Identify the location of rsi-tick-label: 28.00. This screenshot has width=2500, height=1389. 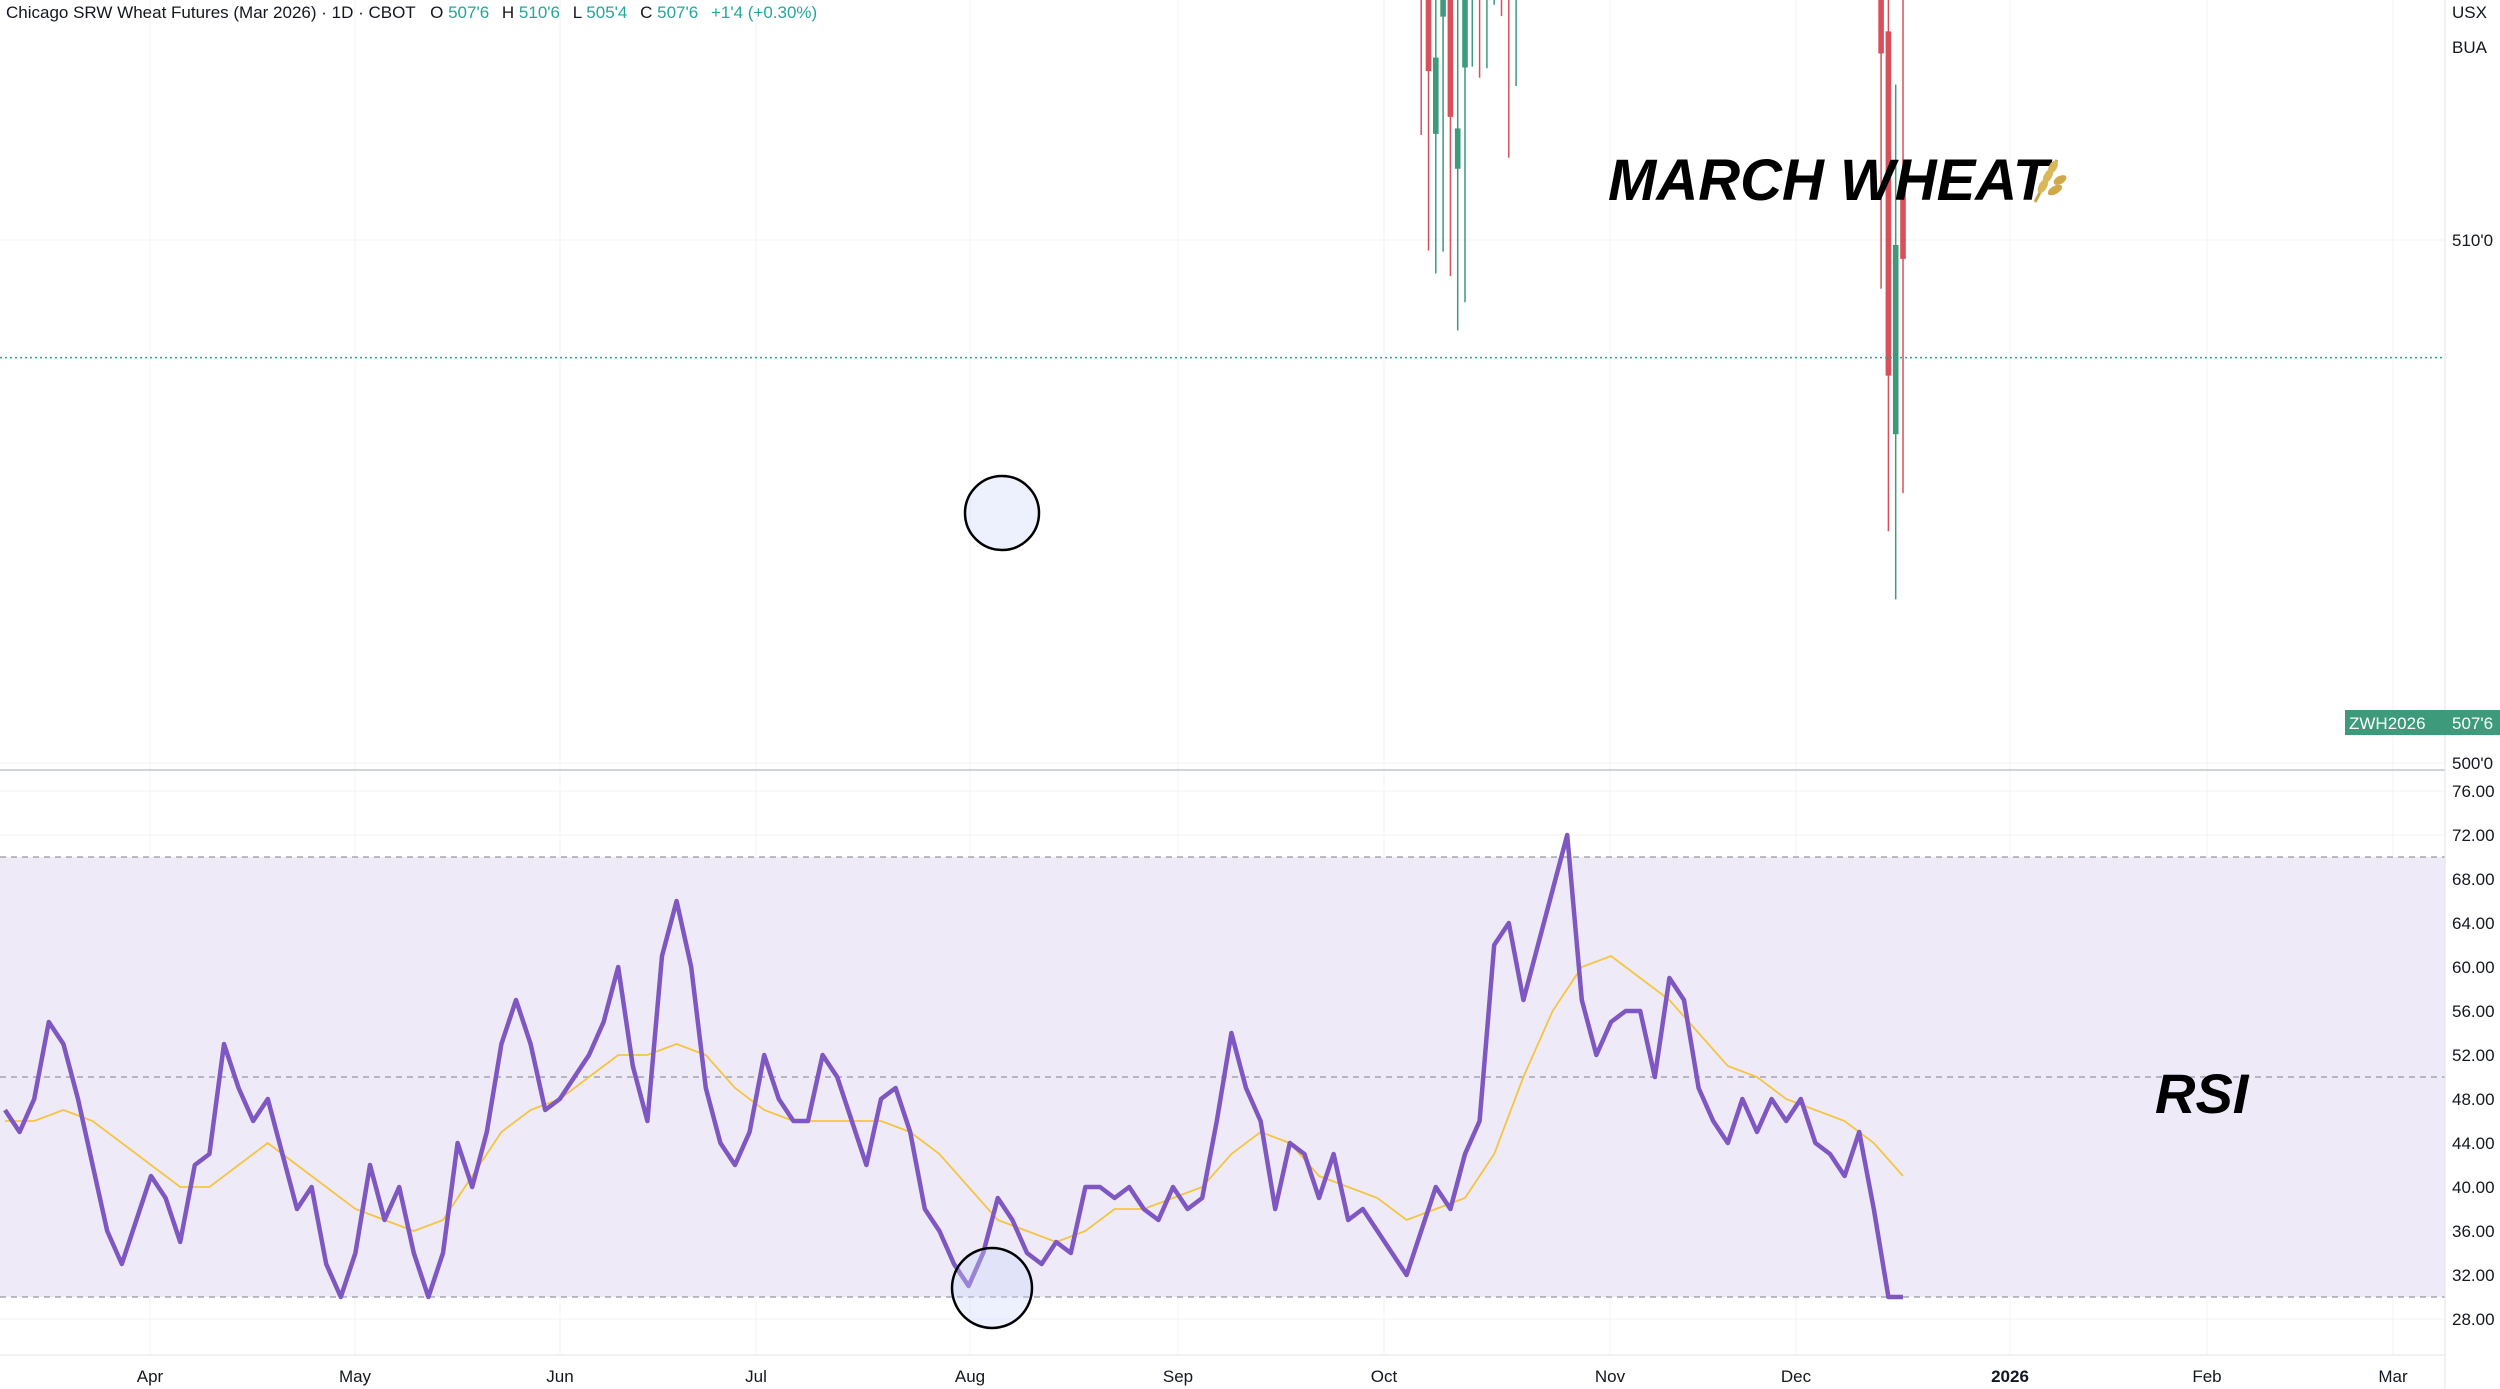
(2473, 1319).